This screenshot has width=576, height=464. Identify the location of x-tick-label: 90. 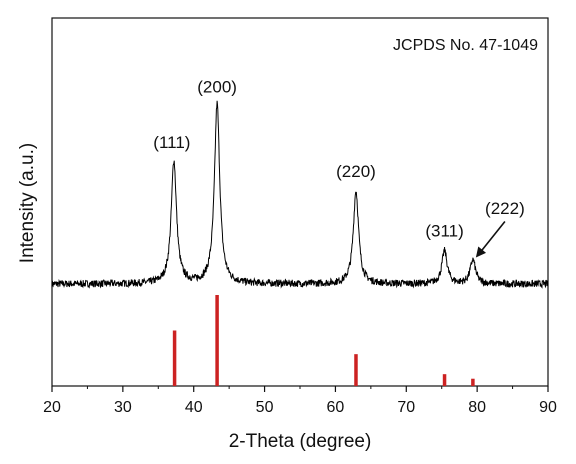
(548, 407).